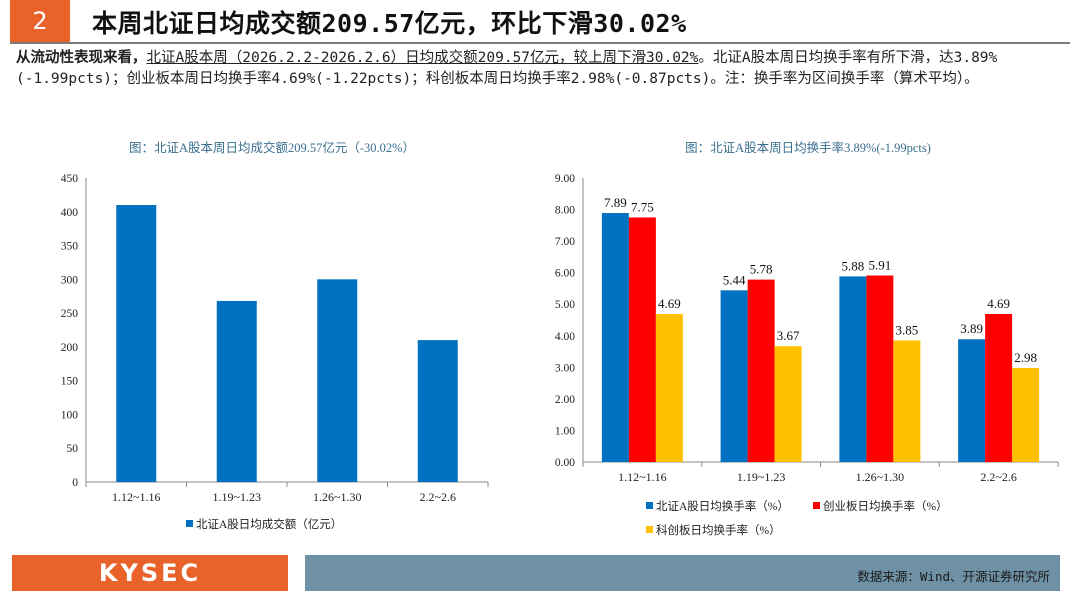 The height and width of the screenshot is (607, 1080). What do you see at coordinates (389, 23) in the screenshot?
I see `page-title: 本周北证日均成交额209.57亿元，环比下滑30.02%` at bounding box center [389, 23].